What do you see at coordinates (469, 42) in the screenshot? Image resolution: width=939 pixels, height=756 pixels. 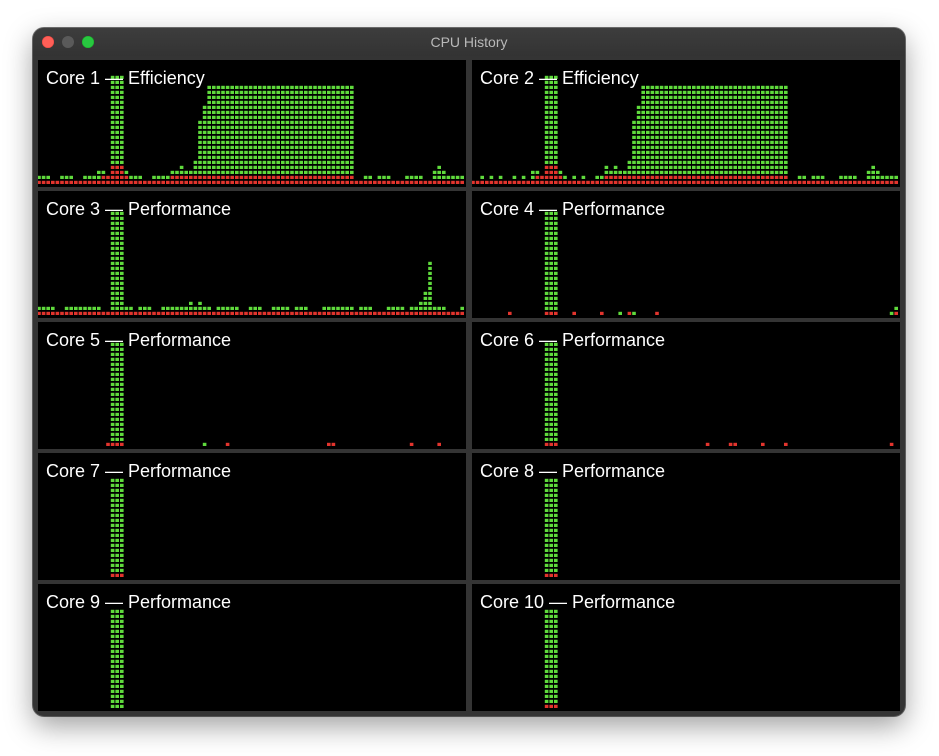 I see `title-bar: CPU History` at bounding box center [469, 42].